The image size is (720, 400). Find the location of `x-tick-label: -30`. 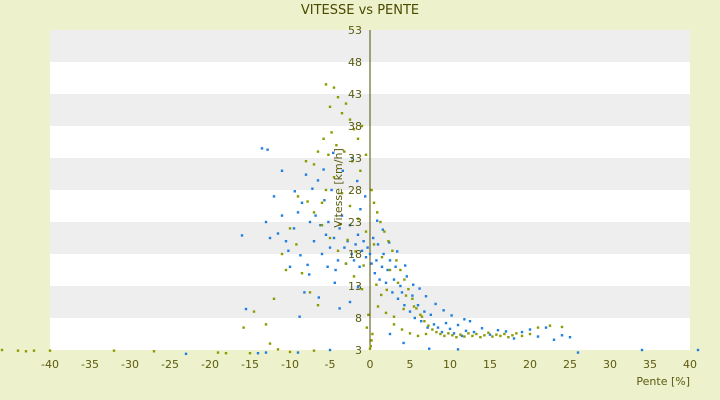

x-tick-label: -30 is located at coordinates (130, 364).